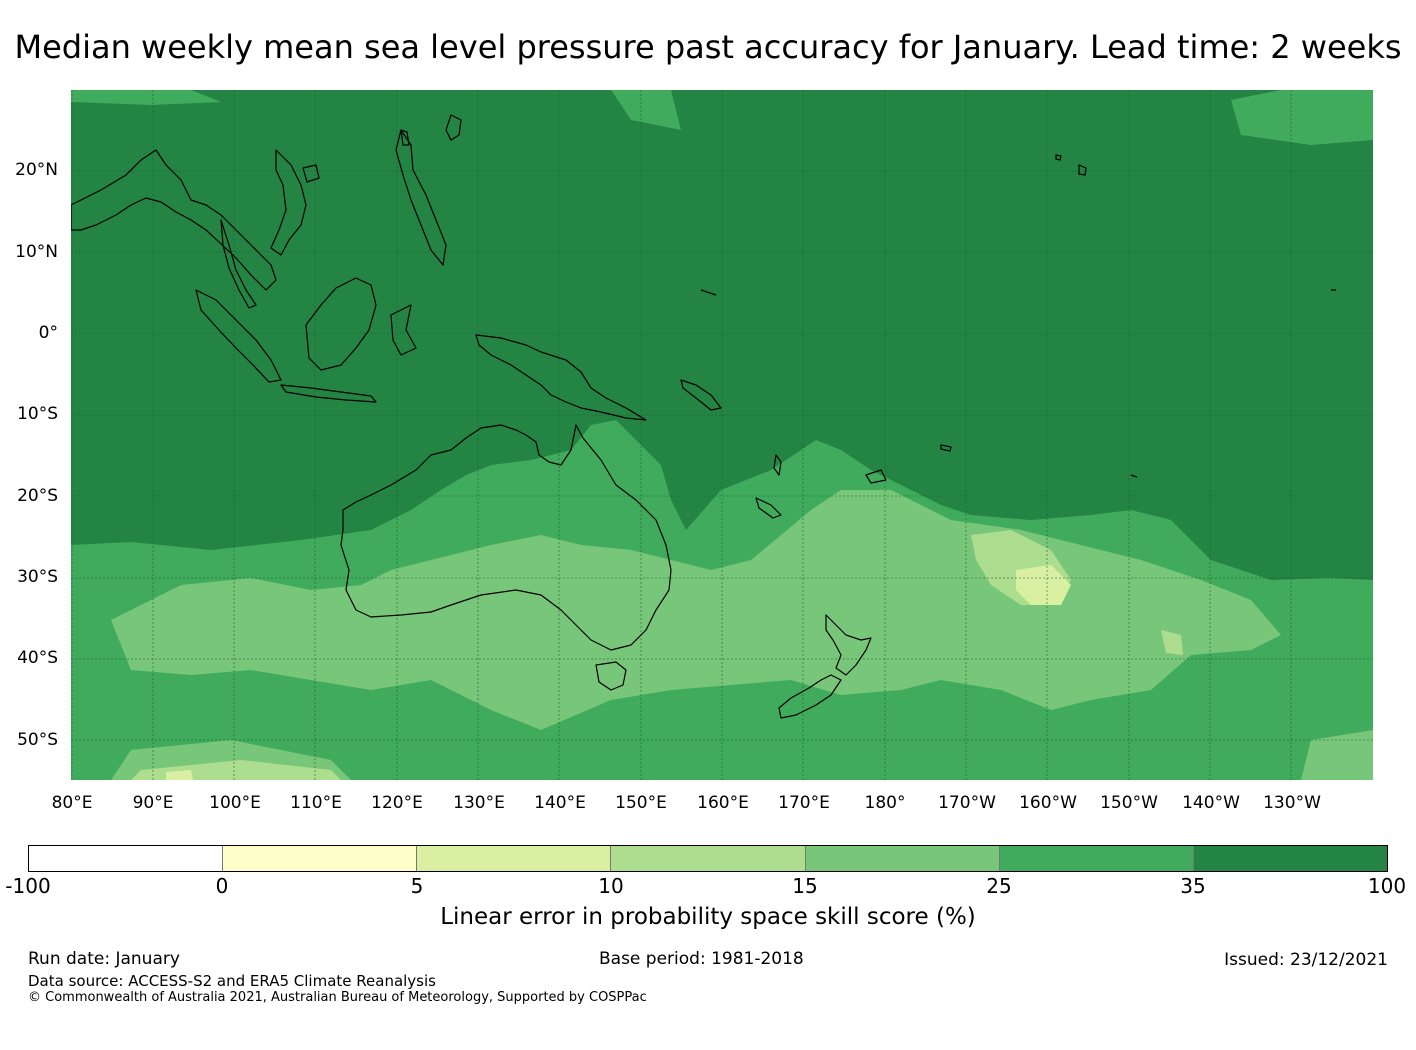 This screenshot has width=1416, height=1050. Describe the element at coordinates (453, 127) in the screenshot. I see `japan-coast` at that location.